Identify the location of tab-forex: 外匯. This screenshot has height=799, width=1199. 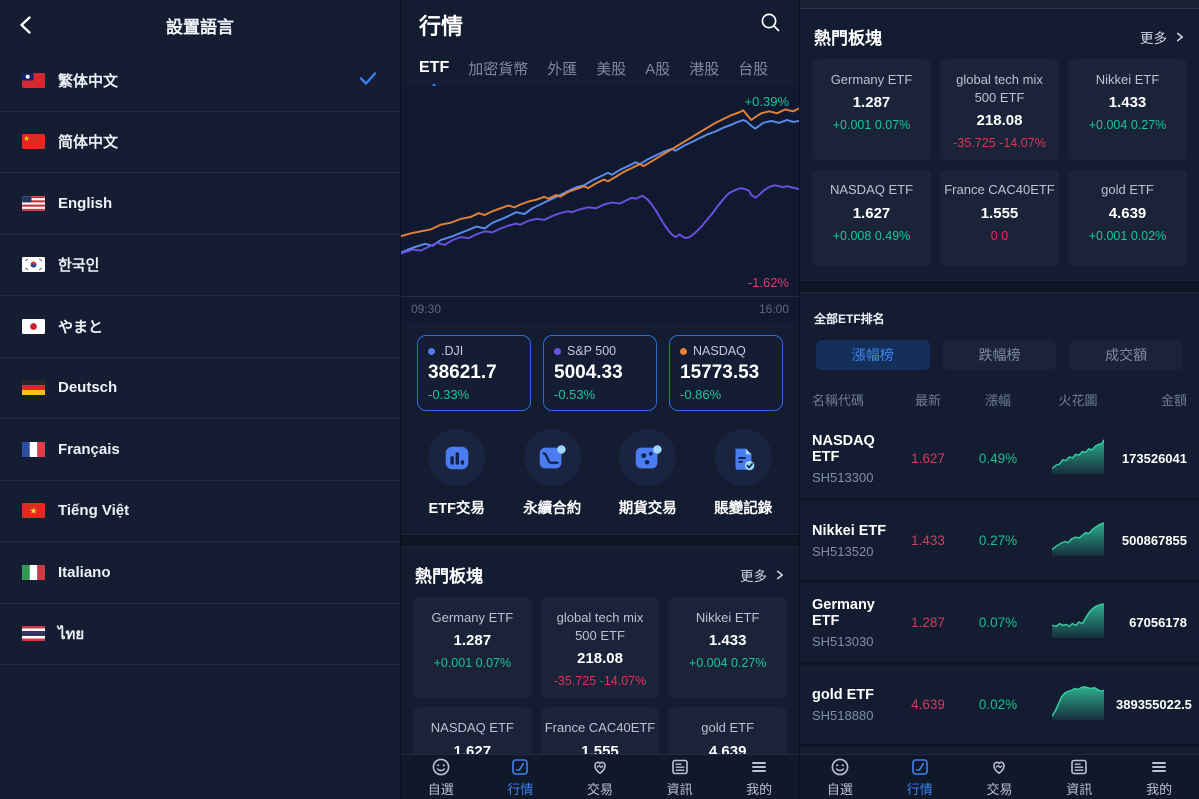
(562, 68).